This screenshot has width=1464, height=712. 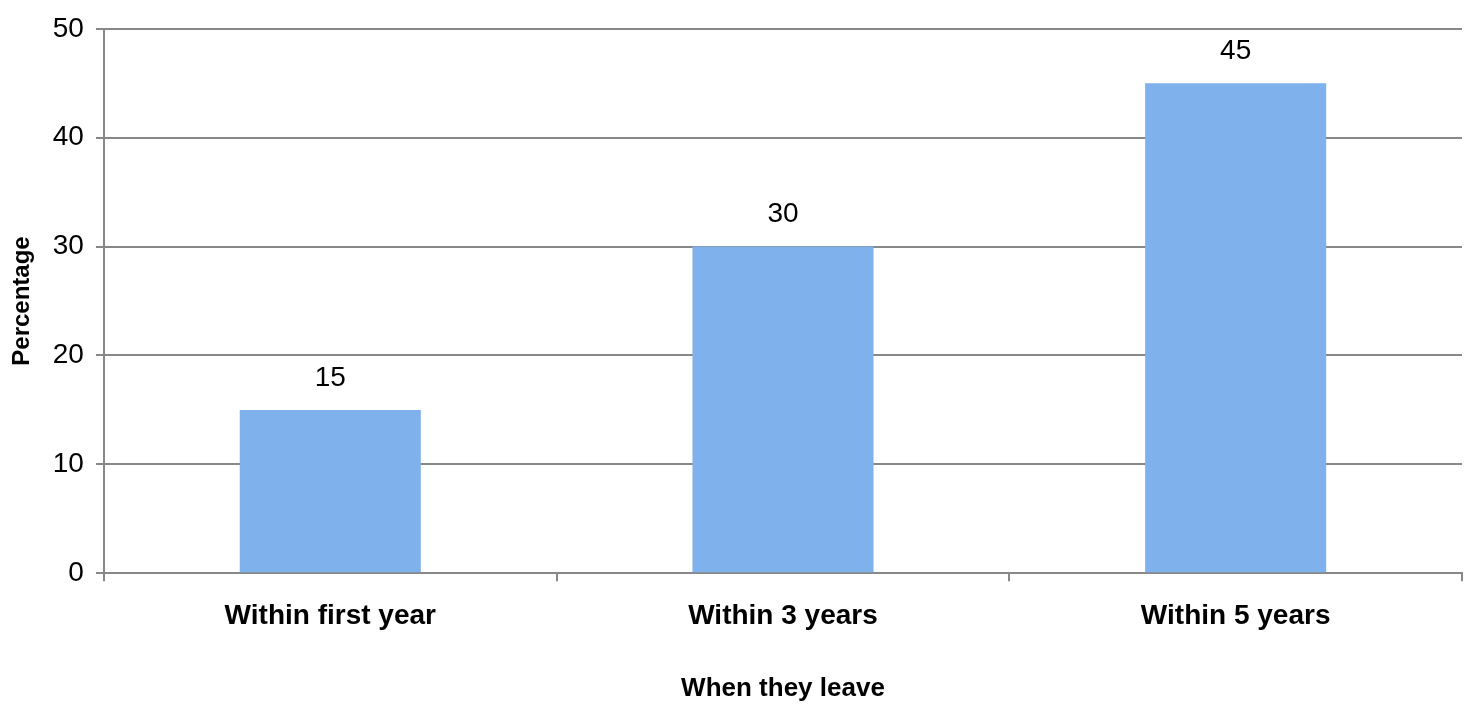 I want to click on y-tick-label: 50, so click(x=68, y=27).